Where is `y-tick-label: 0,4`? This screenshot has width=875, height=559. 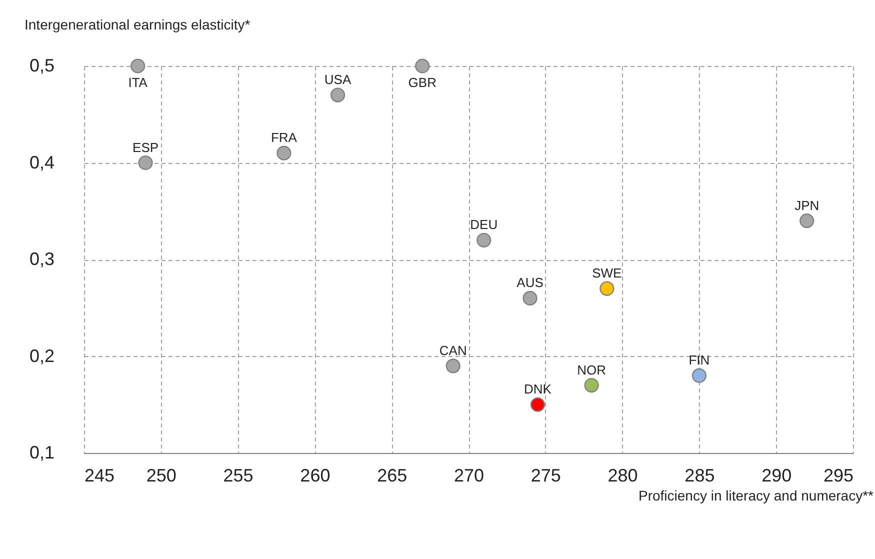
y-tick-label: 0,4 is located at coordinates (41, 162).